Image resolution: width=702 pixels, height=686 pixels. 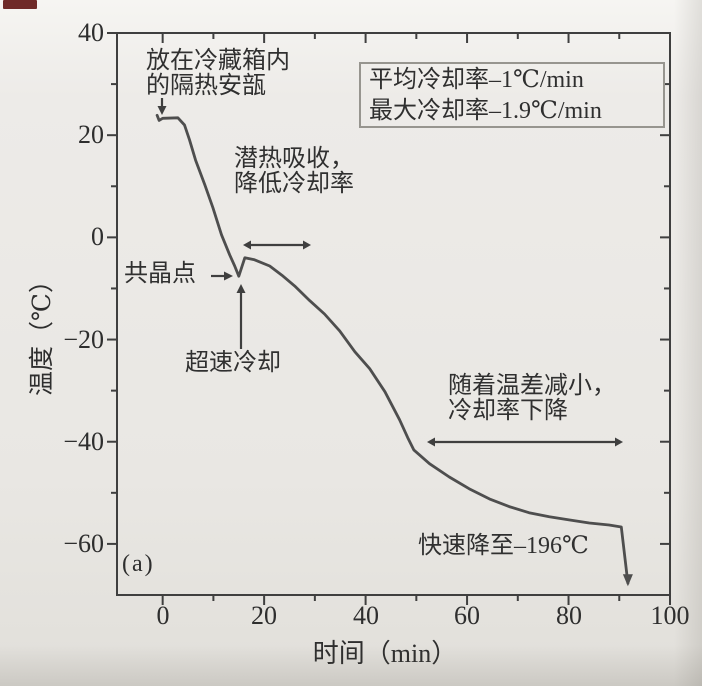 What do you see at coordinates (503, 546) in the screenshot?
I see `annotation-plunge: 快速降至–196℃` at bounding box center [503, 546].